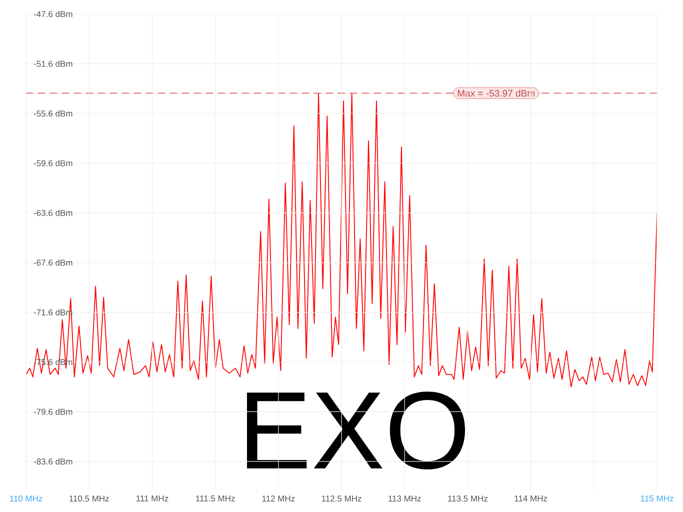 This screenshot has height=512, width=683. What do you see at coordinates (215, 499) in the screenshot?
I see `x-tick-label: 111.5 MHz` at bounding box center [215, 499].